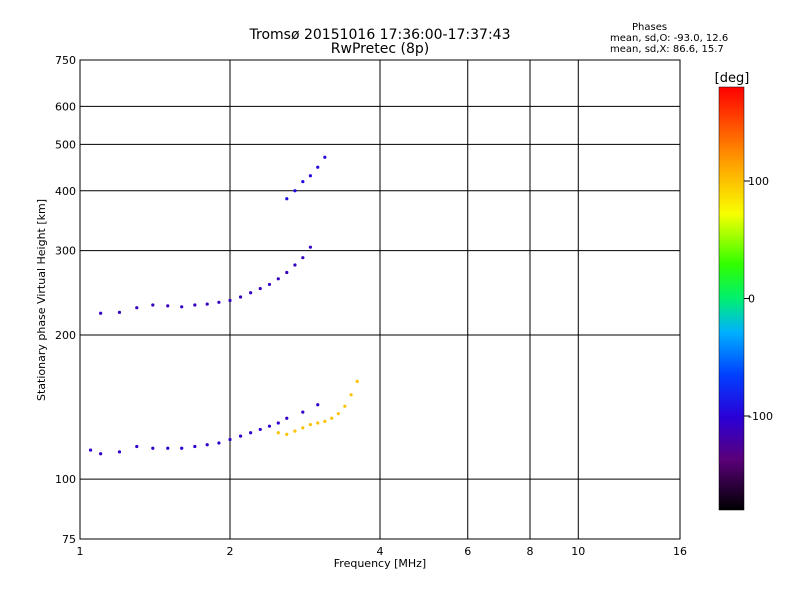 This screenshot has width=800, height=600. Describe the element at coordinates (667, 49) in the screenshot. I see `stats-x-mode: mean, sd,X: 86.6, 15.7` at that location.